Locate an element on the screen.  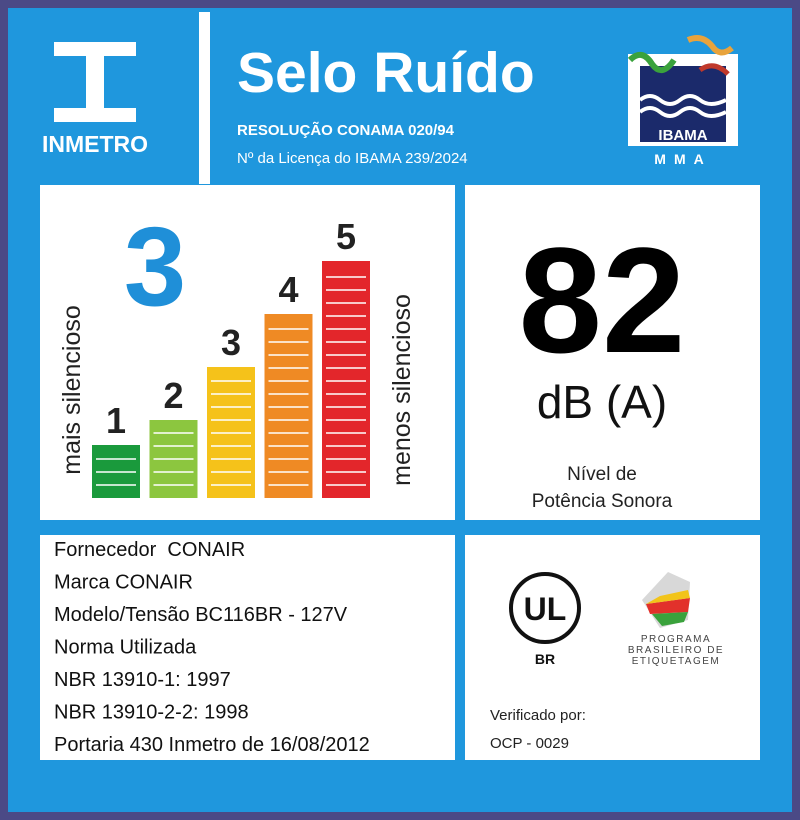
level-label: 1 is located at coordinates (116, 420).